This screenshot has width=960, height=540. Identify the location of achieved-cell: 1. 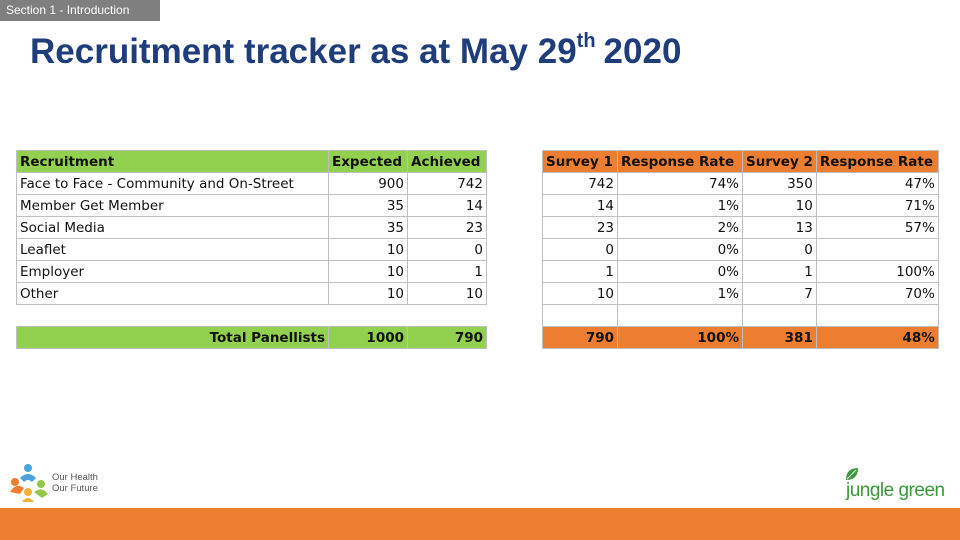
(447, 271).